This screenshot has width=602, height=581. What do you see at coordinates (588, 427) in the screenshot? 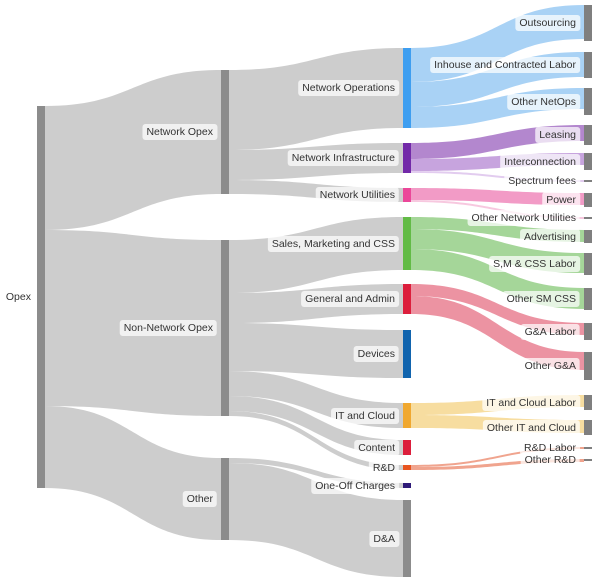
I see `node-other_itc` at bounding box center [588, 427].